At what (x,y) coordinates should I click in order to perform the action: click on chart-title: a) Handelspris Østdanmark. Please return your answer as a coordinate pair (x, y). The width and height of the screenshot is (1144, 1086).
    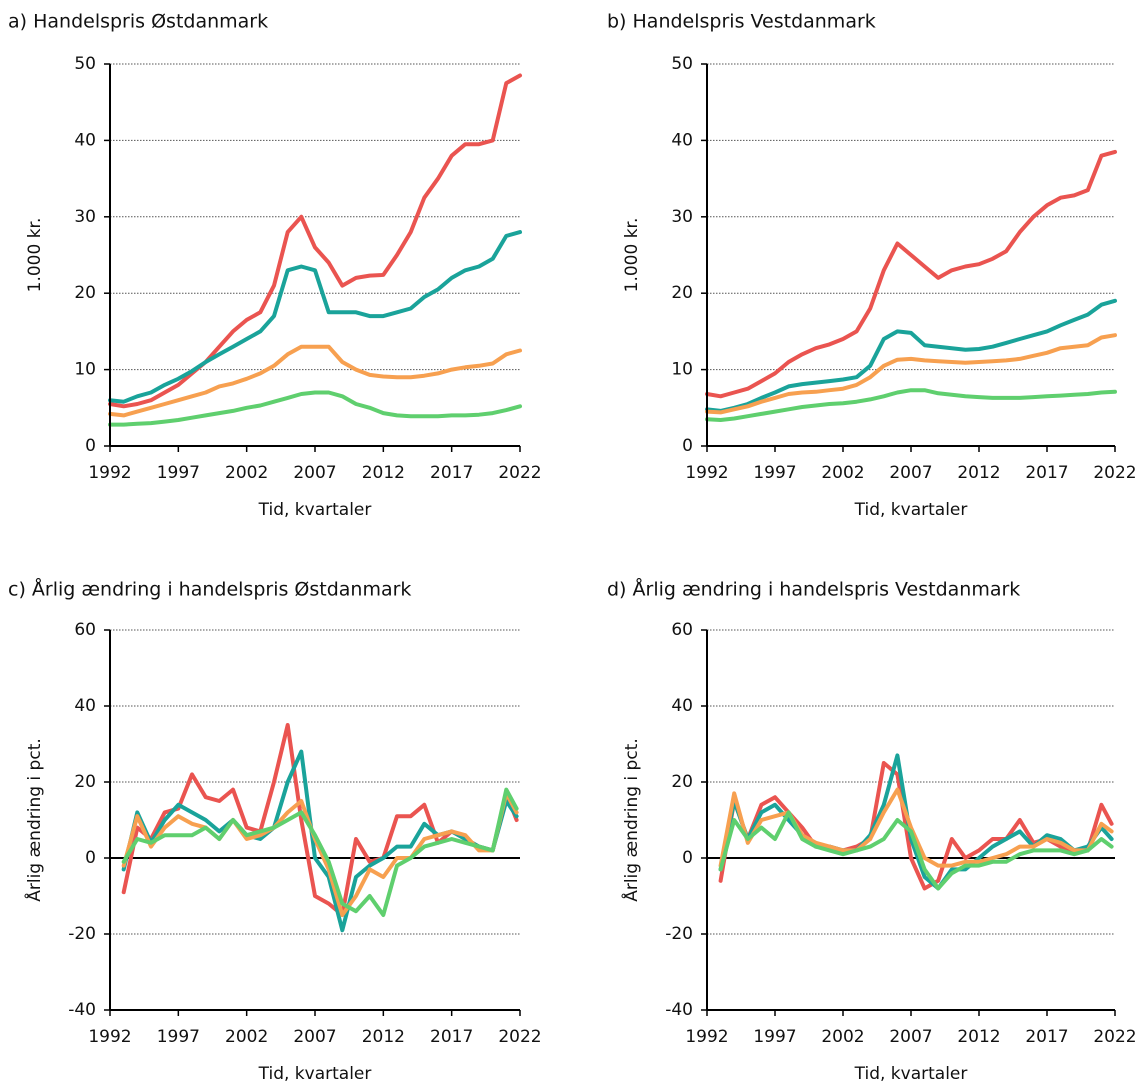
    Looking at the image, I should click on (138, 22).